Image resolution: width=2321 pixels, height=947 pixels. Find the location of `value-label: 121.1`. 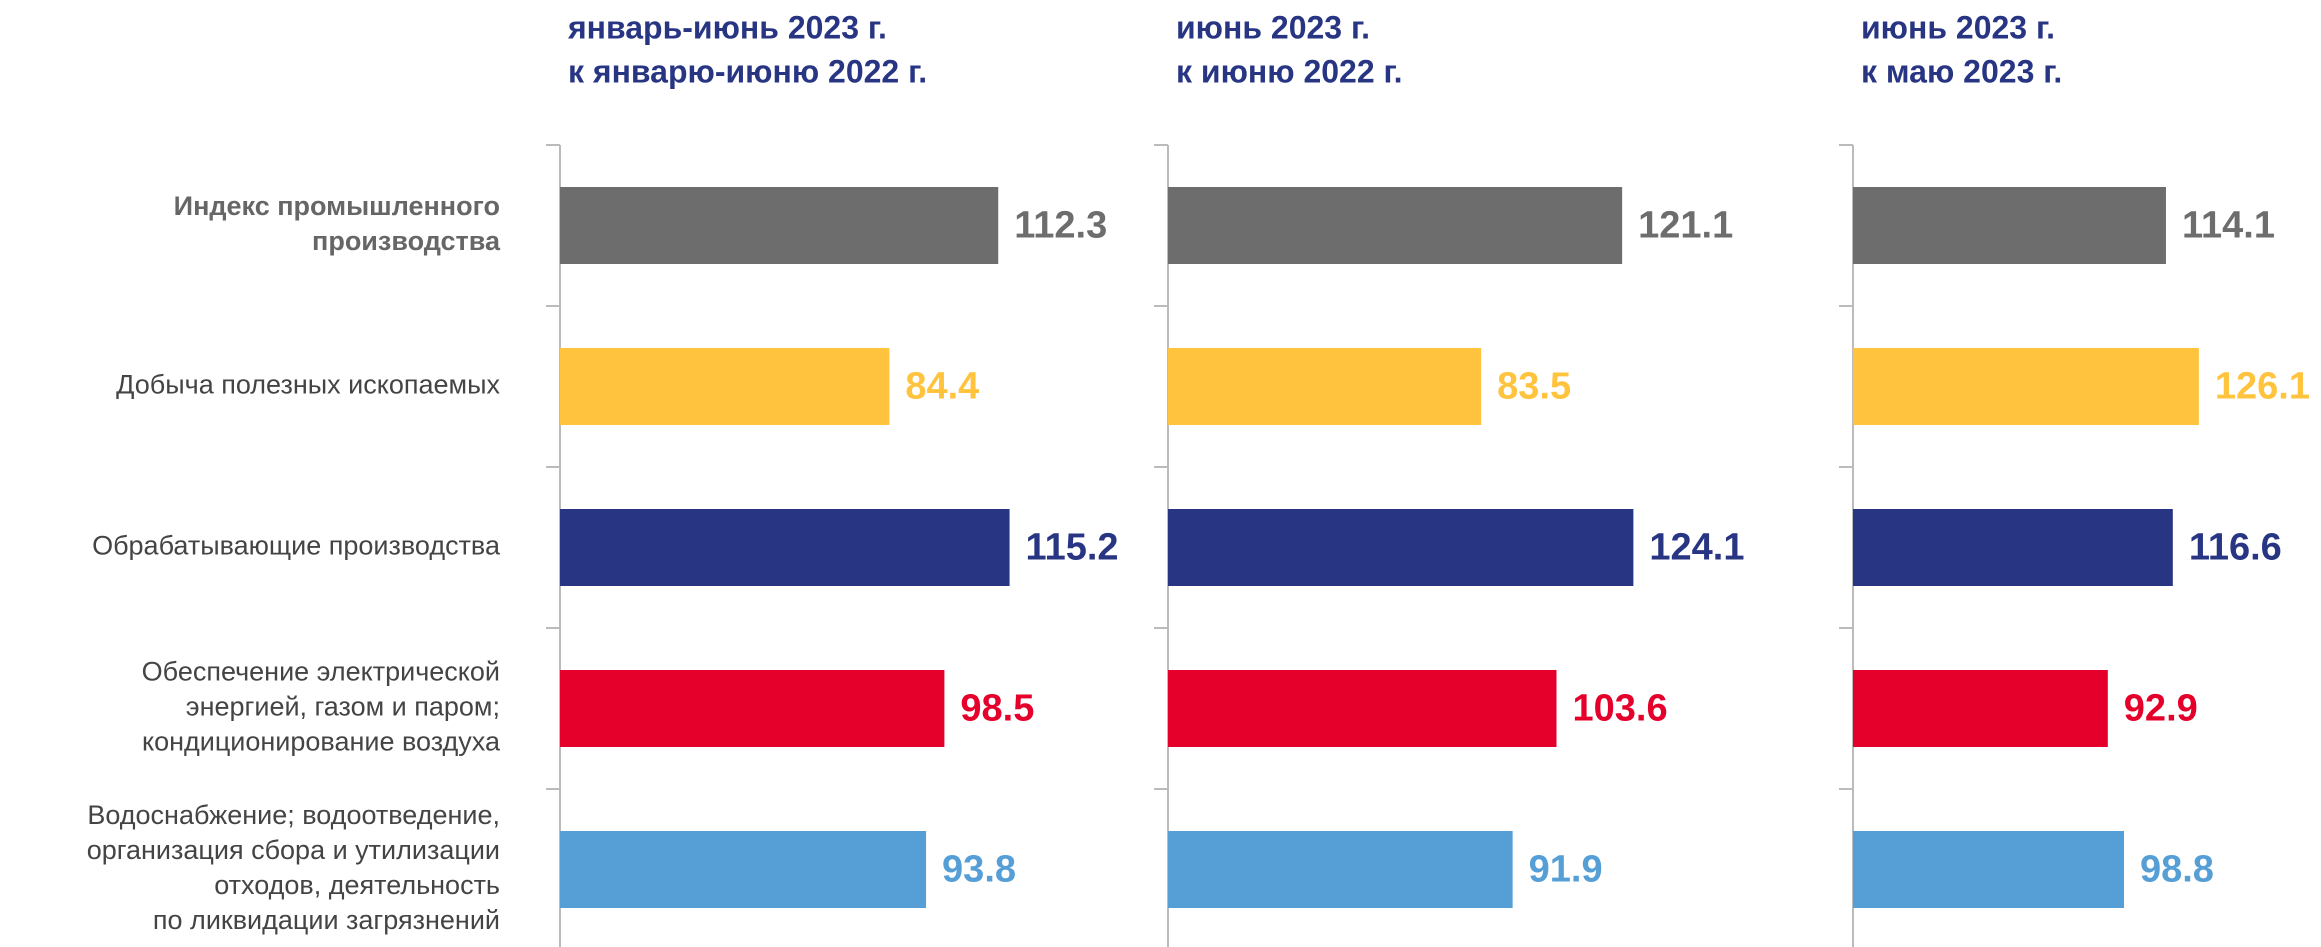

value-label: 121.1 is located at coordinates (1685, 226).